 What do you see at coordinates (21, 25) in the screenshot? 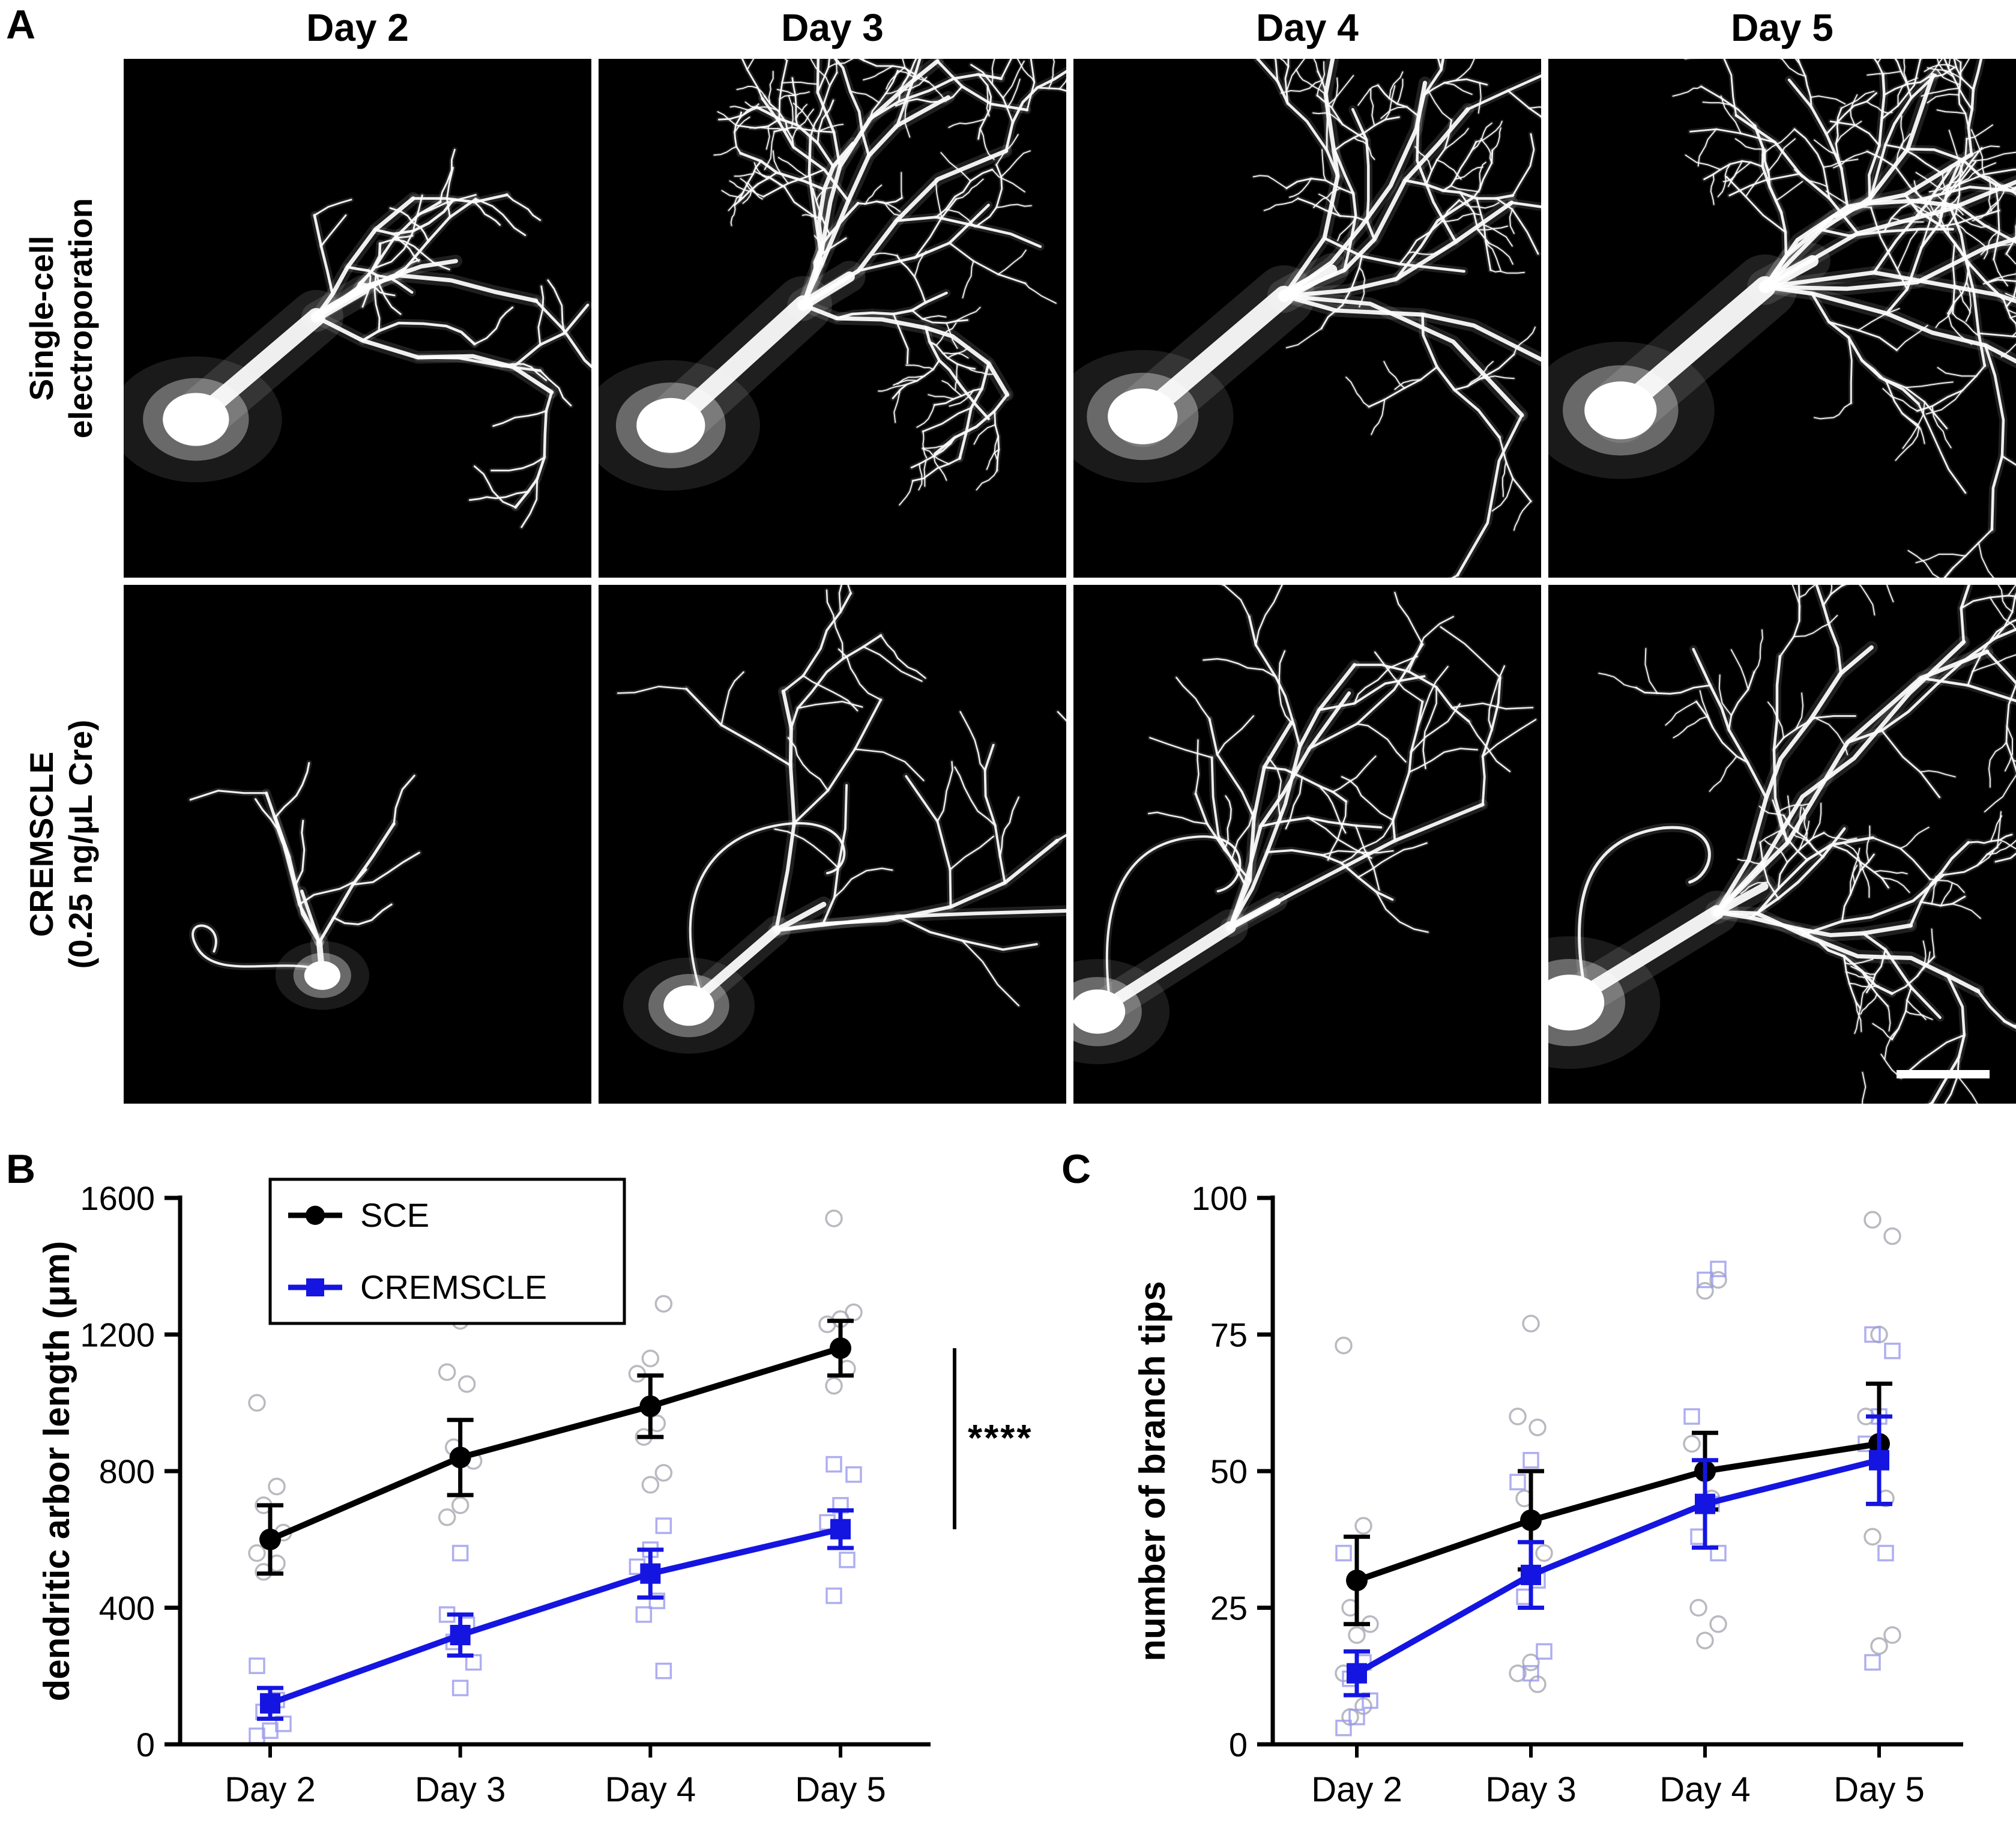
I see `panel-a-label: A` at bounding box center [21, 25].